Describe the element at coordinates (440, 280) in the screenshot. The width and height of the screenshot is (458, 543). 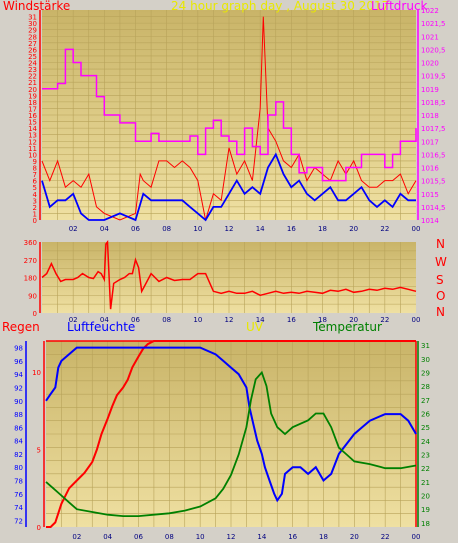
I see `compass-s: S` at that location.